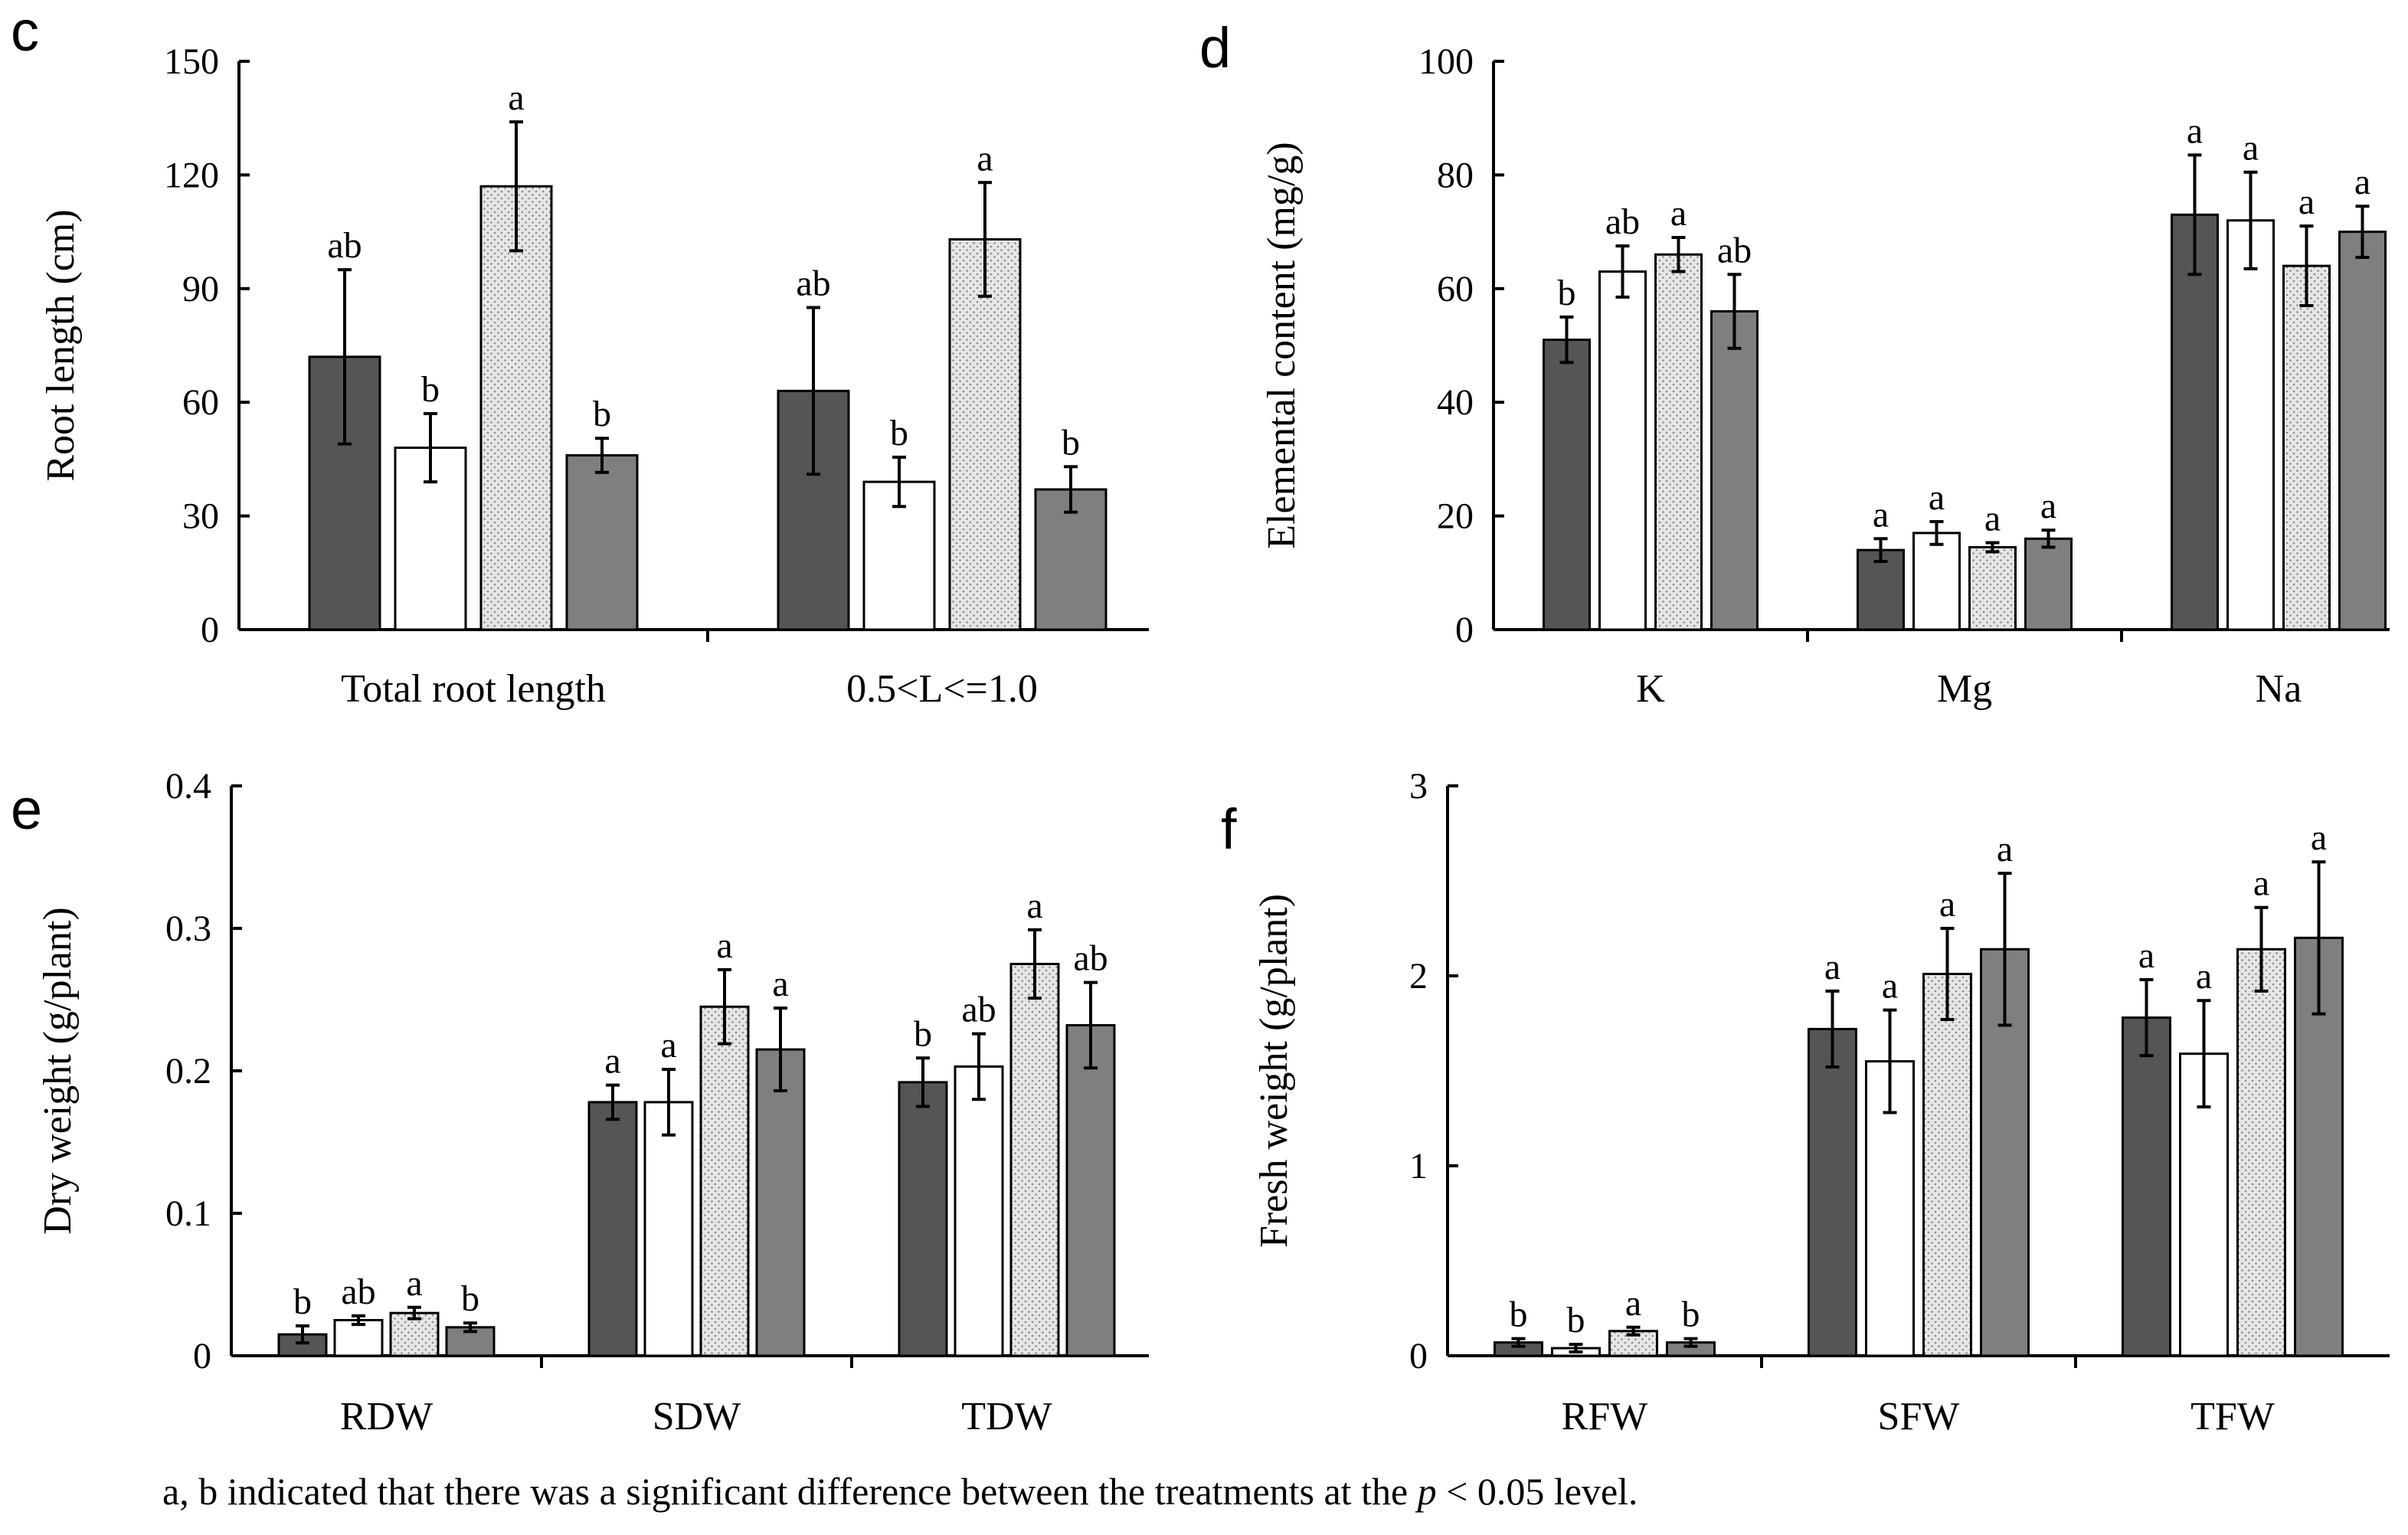 The width and height of the screenshot is (2408, 1535). Describe the element at coordinates (188, 1071) in the screenshot. I see `y-tick-label: 0.2` at that location.